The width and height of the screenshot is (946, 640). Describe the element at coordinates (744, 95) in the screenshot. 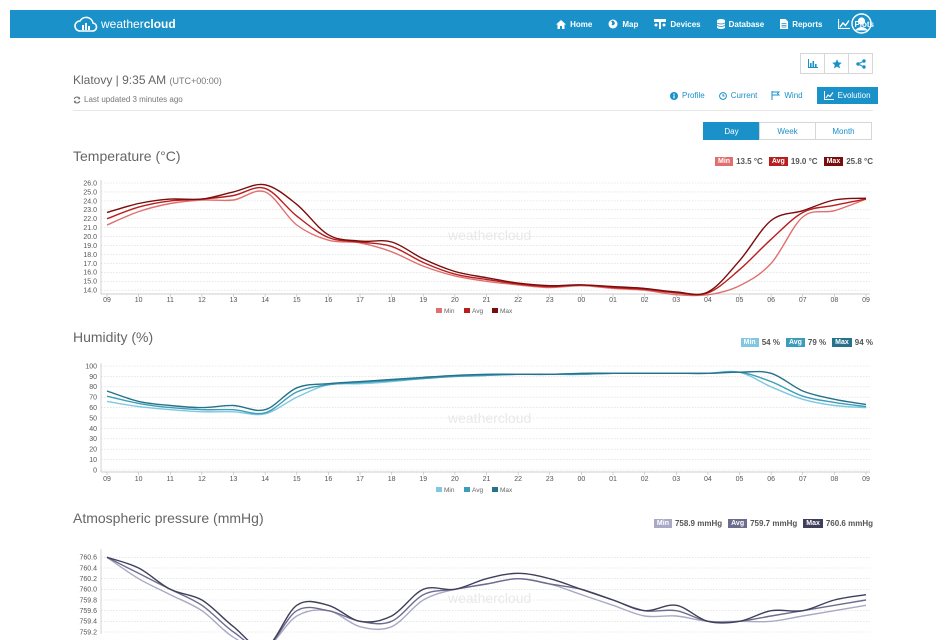

I see `tab-current-label: Current` at that location.